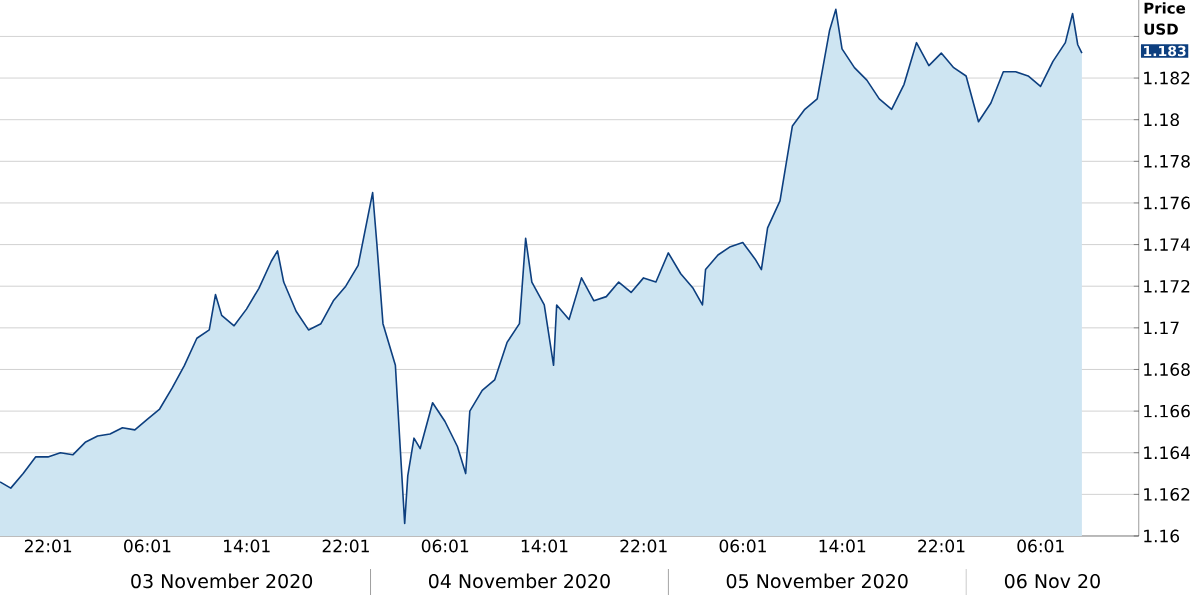 The width and height of the screenshot is (1190, 595). I want to click on y-tick-label: 1.164, so click(1167, 453).